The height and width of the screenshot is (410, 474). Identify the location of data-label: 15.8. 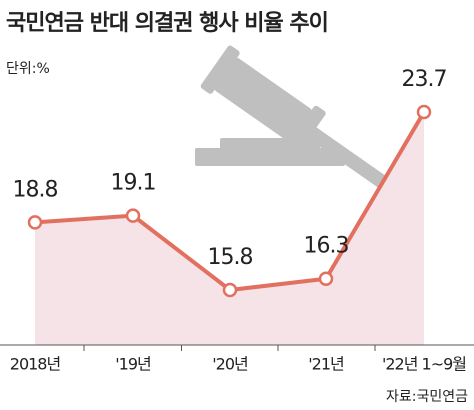
(230, 257).